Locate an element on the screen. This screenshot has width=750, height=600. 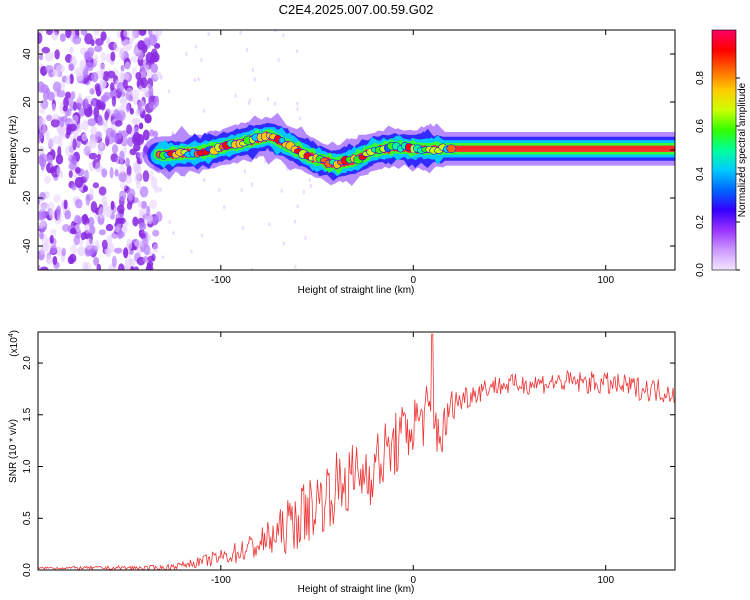
ridge-patch is located at coordinates (451, 149).